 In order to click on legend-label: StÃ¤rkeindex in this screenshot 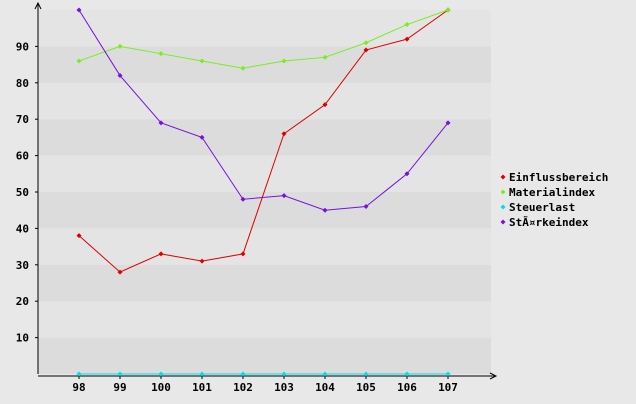, I will do `click(549, 222)`.